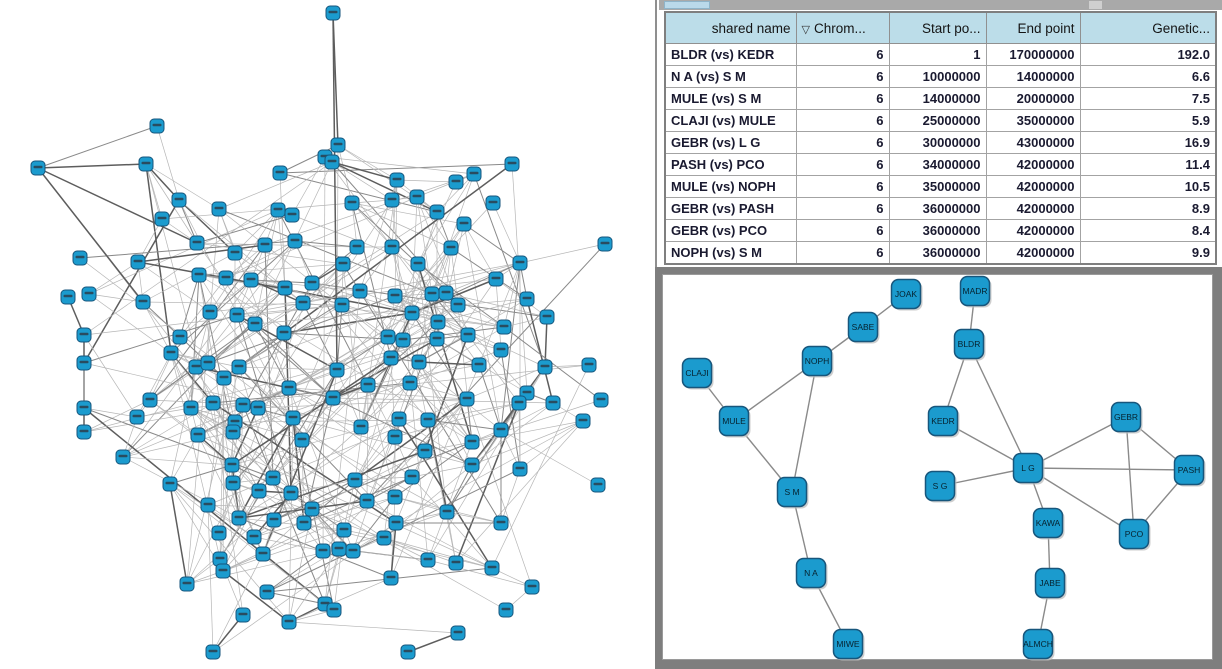 The image size is (1222, 669). I want to click on table-cell: 6.6, so click(1148, 76).